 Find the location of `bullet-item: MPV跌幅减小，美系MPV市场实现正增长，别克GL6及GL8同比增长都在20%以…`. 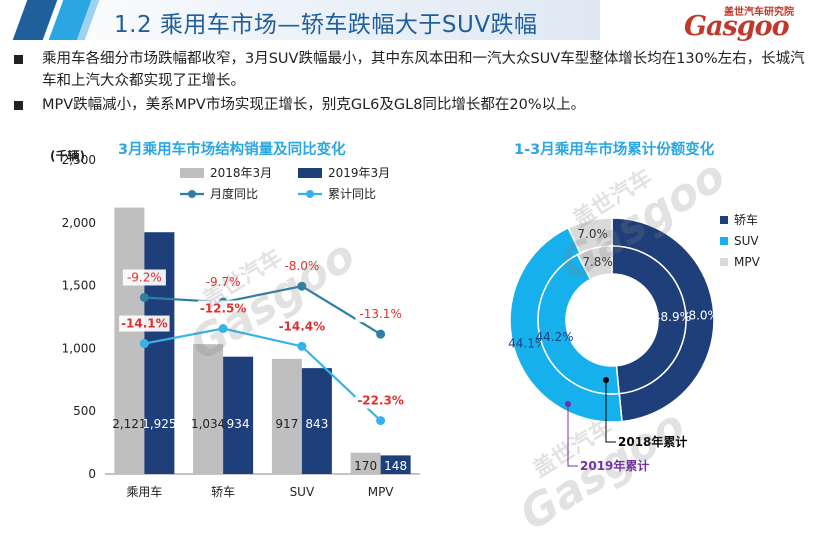

bullet-item: MPV跌幅减小，美系MPV市场实现正增长，别克GL6及GL8同比增长都在20%以… is located at coordinates (414, 105).